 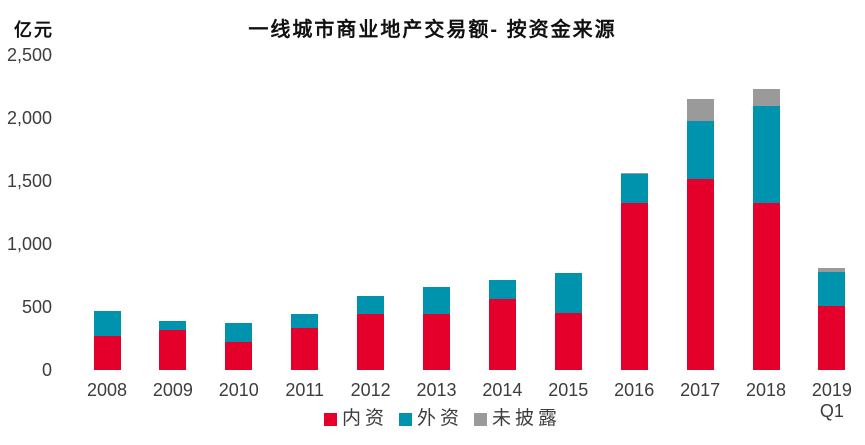 I want to click on bar-2017, so click(x=700, y=234).